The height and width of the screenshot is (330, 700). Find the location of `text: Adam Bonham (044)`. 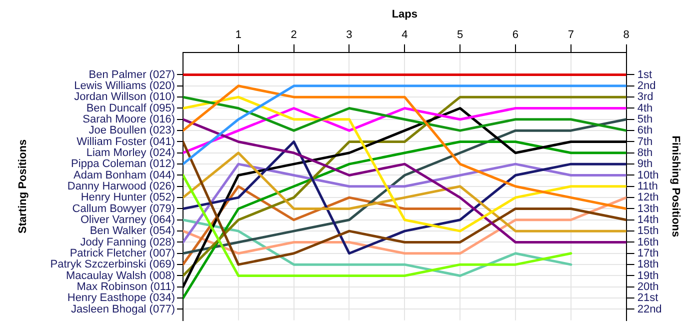

text: Adam Bonham (044) is located at coordinates (124, 175).